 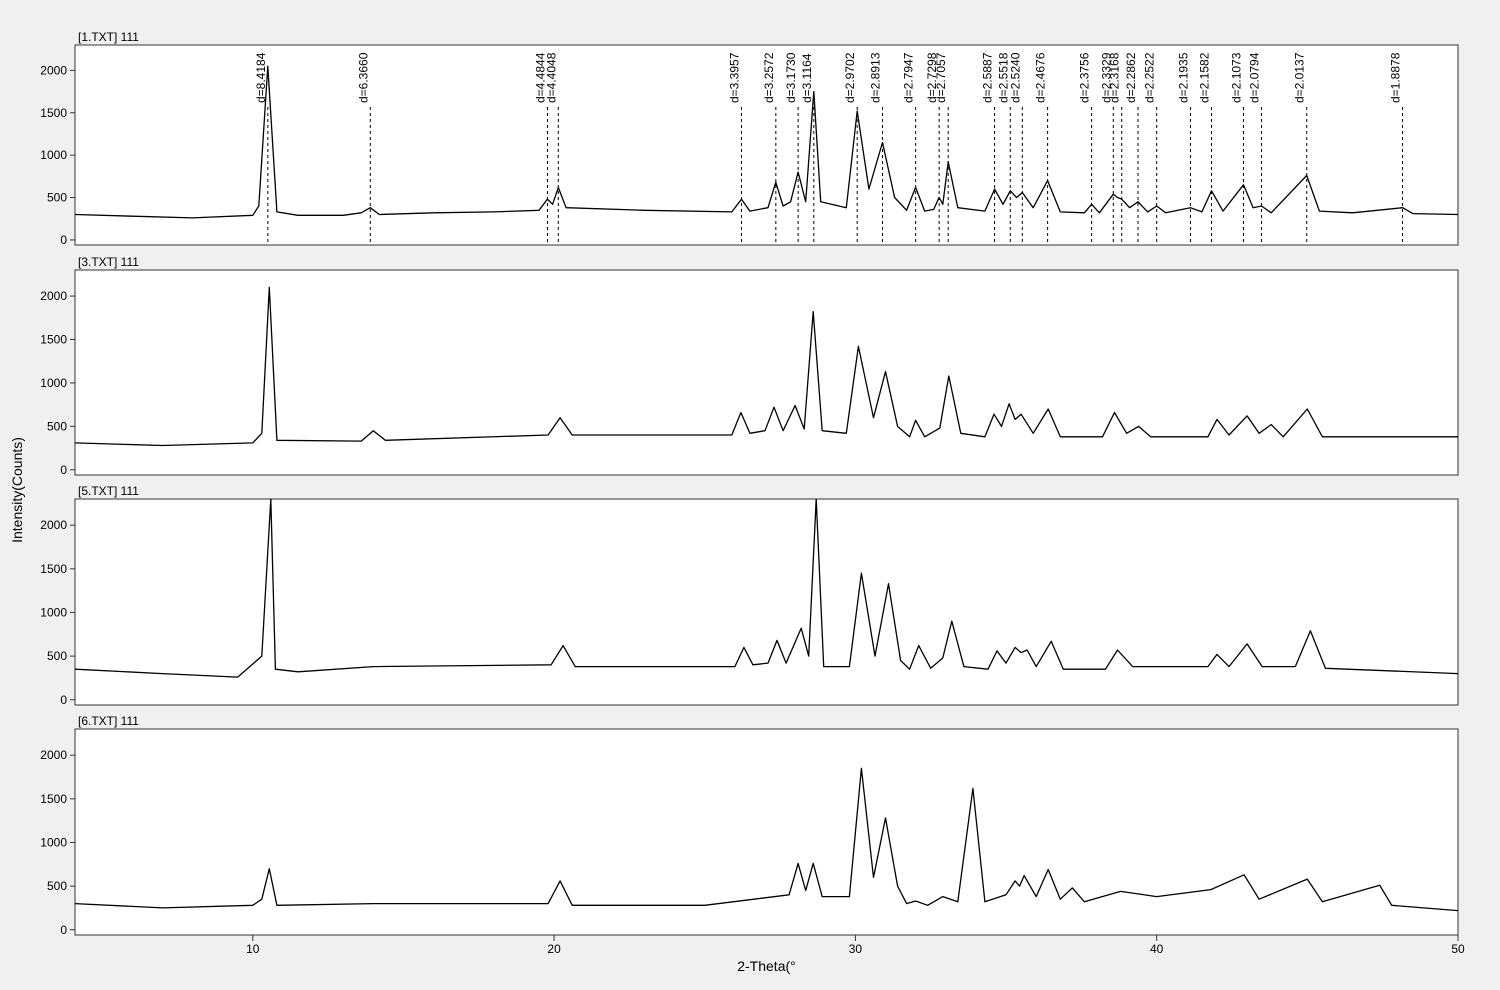 What do you see at coordinates (1183, 77) in the screenshot?
I see `peak-label: d=2.1935` at bounding box center [1183, 77].